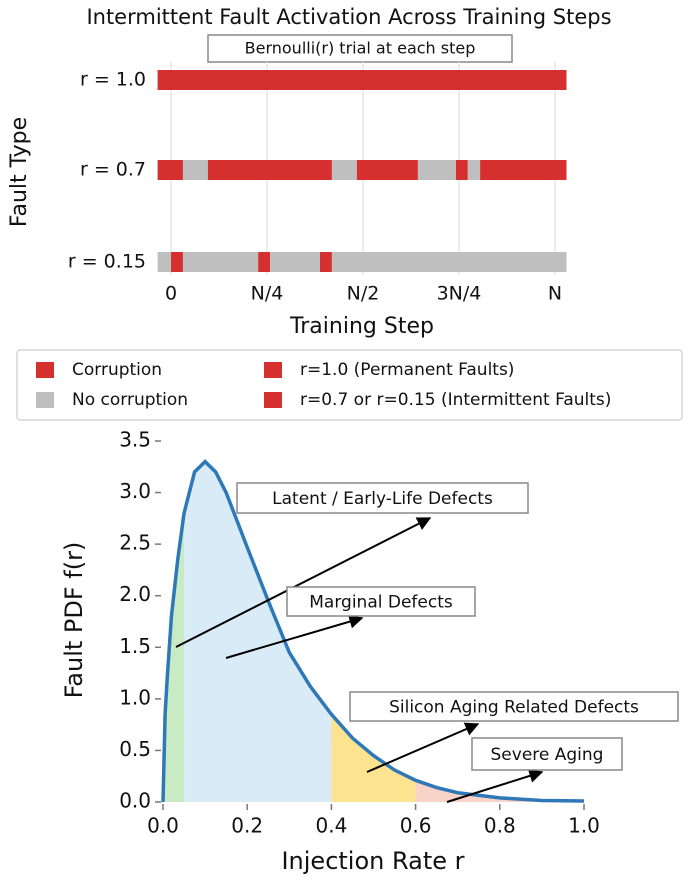 Image resolution: width=698 pixels, height=884 pixels. I want to click on legend-label: r=1.0 (Permanent Faults), so click(407, 370).